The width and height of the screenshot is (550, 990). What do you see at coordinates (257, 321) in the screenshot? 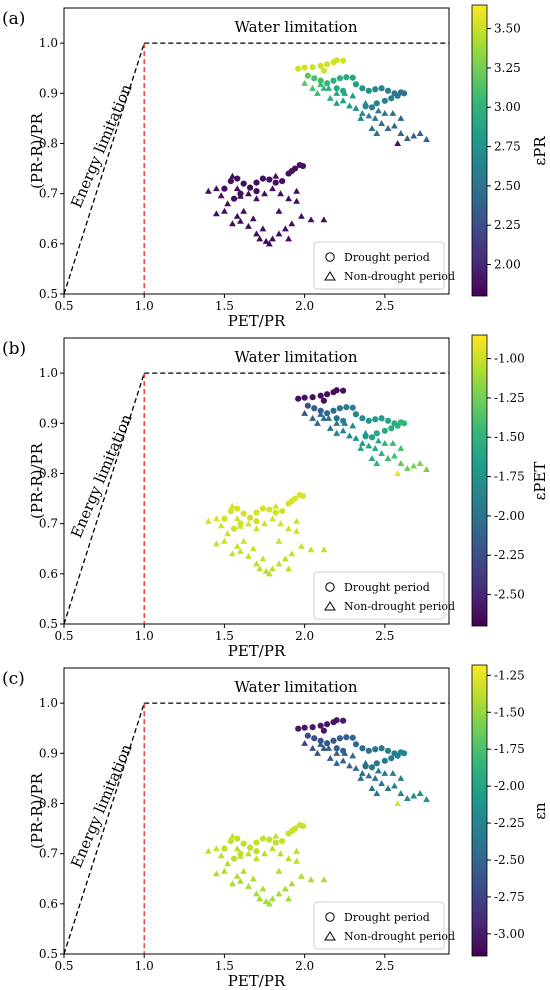
I see `x-axis-label: PET/PR` at bounding box center [257, 321].